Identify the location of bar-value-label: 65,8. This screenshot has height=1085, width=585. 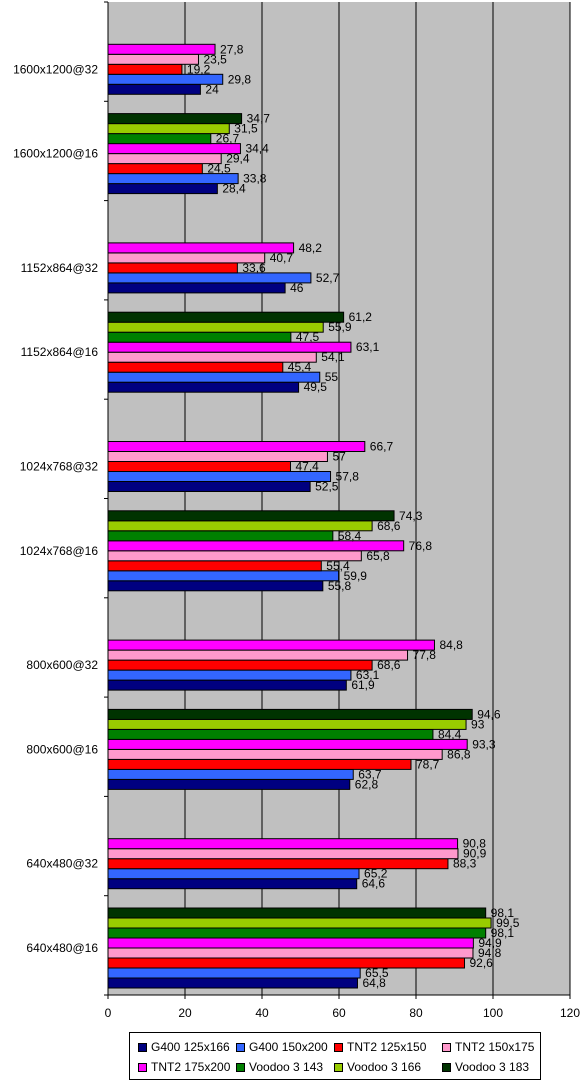
(378, 556).